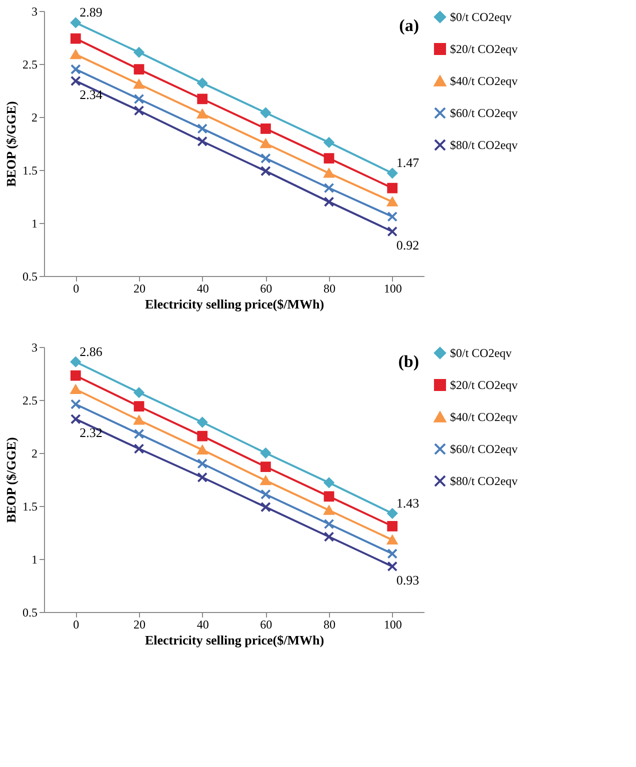 The image size is (636, 767). I want to click on data-label: 2.32, so click(91, 432).